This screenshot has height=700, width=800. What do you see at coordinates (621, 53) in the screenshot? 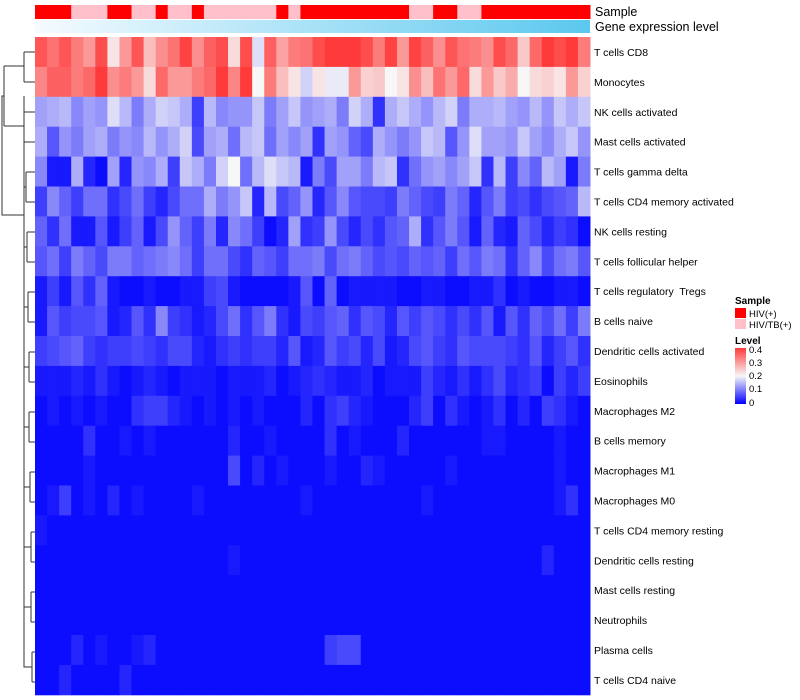
I see `row-label: T cells CD8` at bounding box center [621, 53].